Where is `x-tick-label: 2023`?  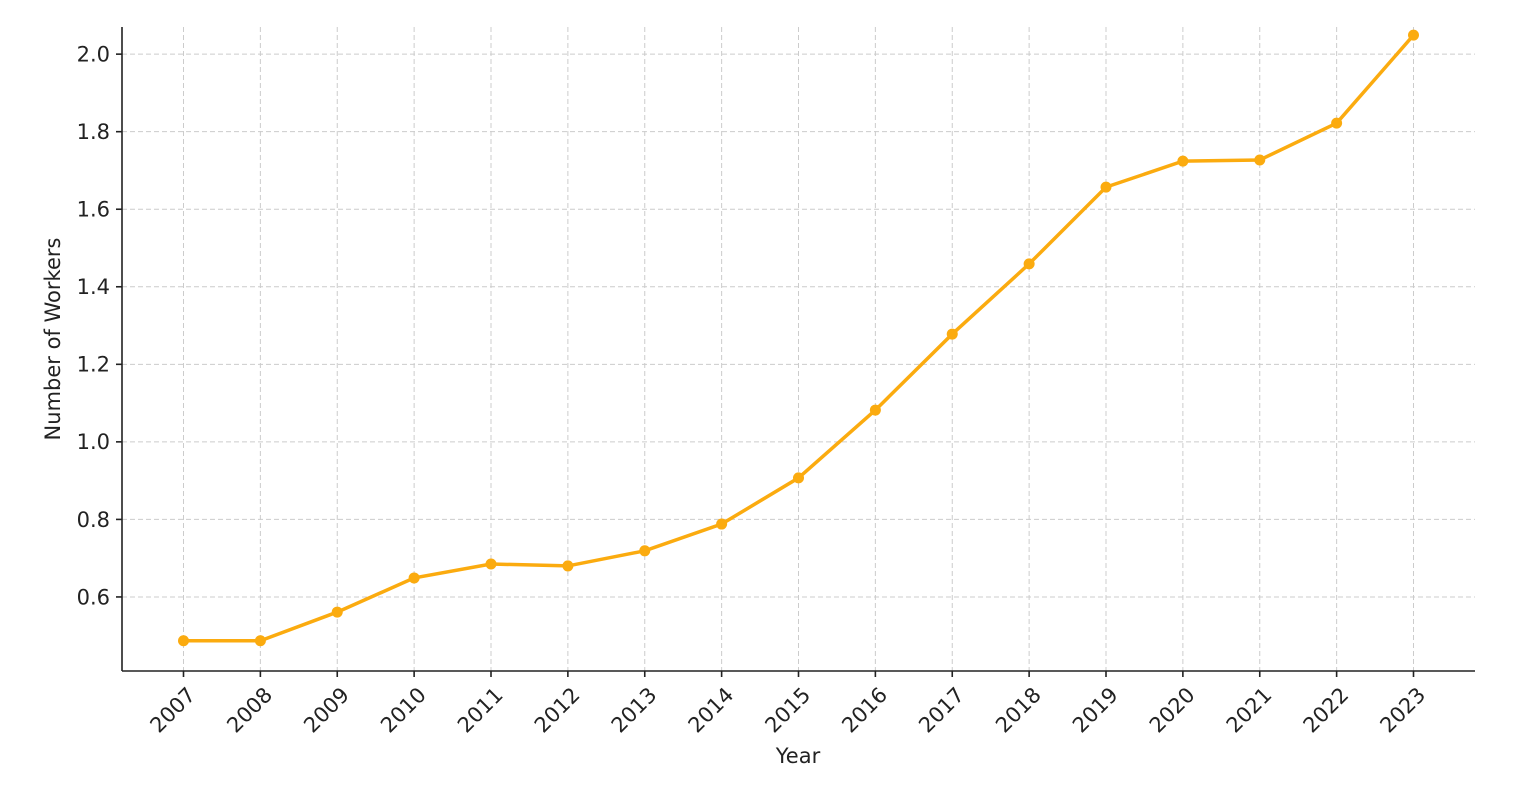 x-tick-label: 2023 is located at coordinates (1402, 710).